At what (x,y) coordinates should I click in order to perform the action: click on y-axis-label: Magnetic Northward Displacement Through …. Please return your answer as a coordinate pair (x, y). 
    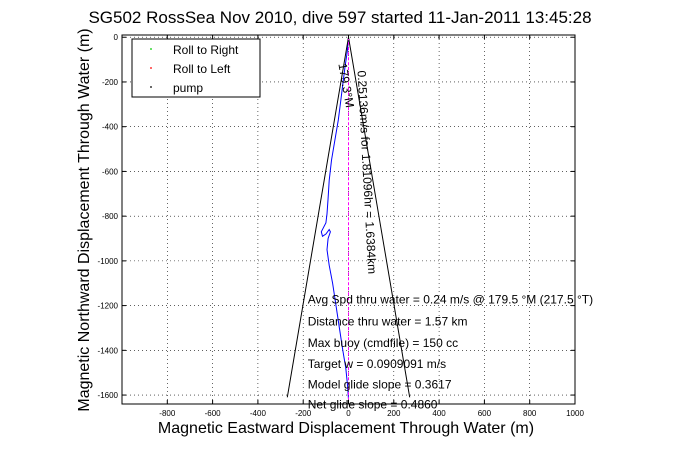
    Looking at the image, I should click on (84, 219).